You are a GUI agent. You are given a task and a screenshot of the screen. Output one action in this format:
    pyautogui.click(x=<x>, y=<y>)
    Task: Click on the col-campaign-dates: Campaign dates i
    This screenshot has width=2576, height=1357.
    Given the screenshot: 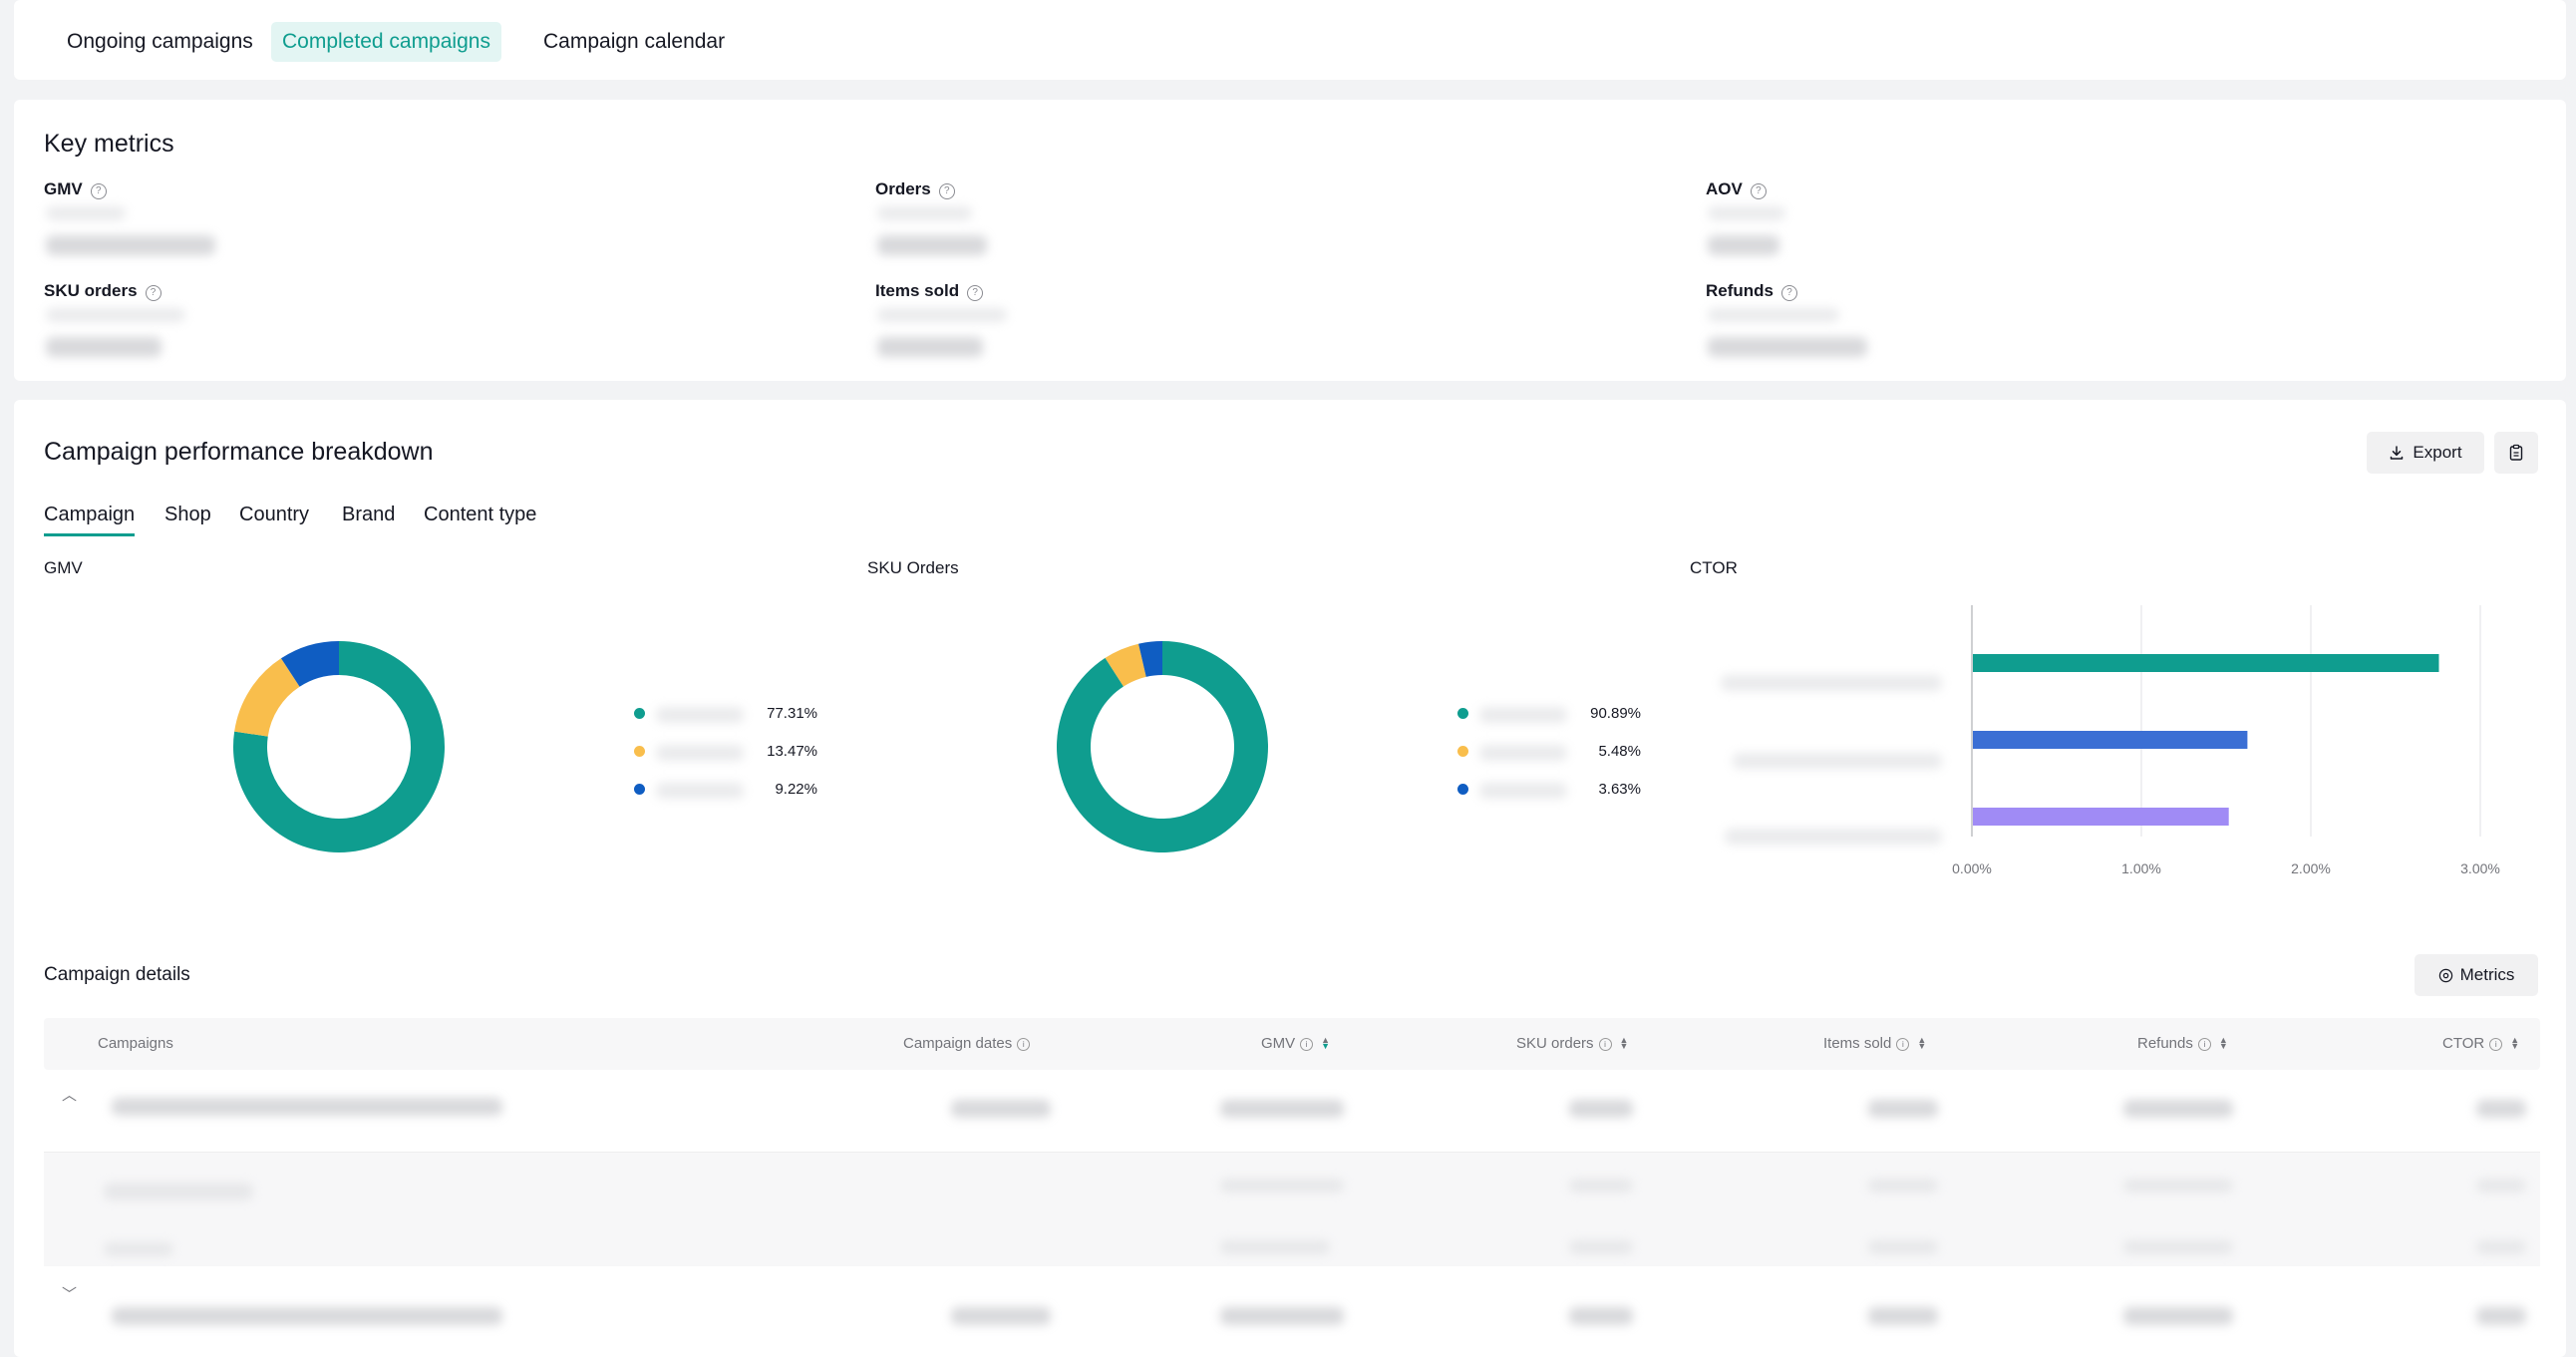 What is the action you would take?
    pyautogui.click(x=967, y=1044)
    